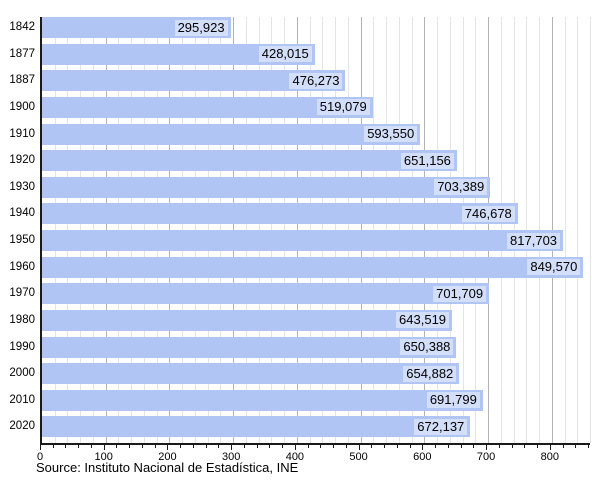  Describe the element at coordinates (22, 319) in the screenshot. I see `y-tick-label: 1980` at that location.